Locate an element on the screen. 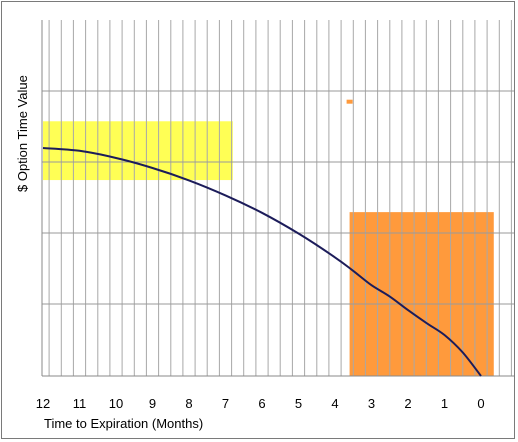 Image resolution: width=518 pixels, height=442 pixels. x-tick-label: 7 is located at coordinates (225, 403).